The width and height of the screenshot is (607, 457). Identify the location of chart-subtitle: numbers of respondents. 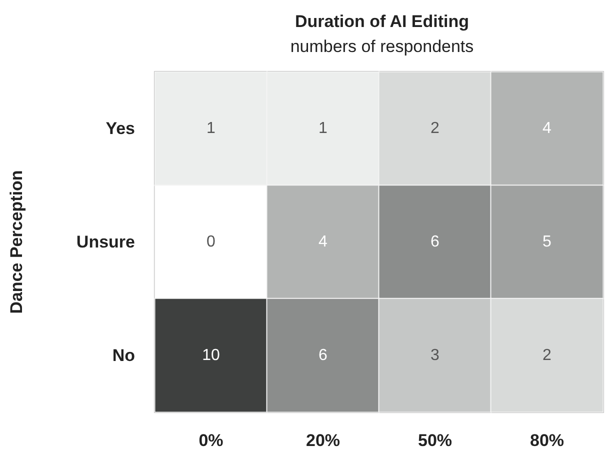
(382, 46).